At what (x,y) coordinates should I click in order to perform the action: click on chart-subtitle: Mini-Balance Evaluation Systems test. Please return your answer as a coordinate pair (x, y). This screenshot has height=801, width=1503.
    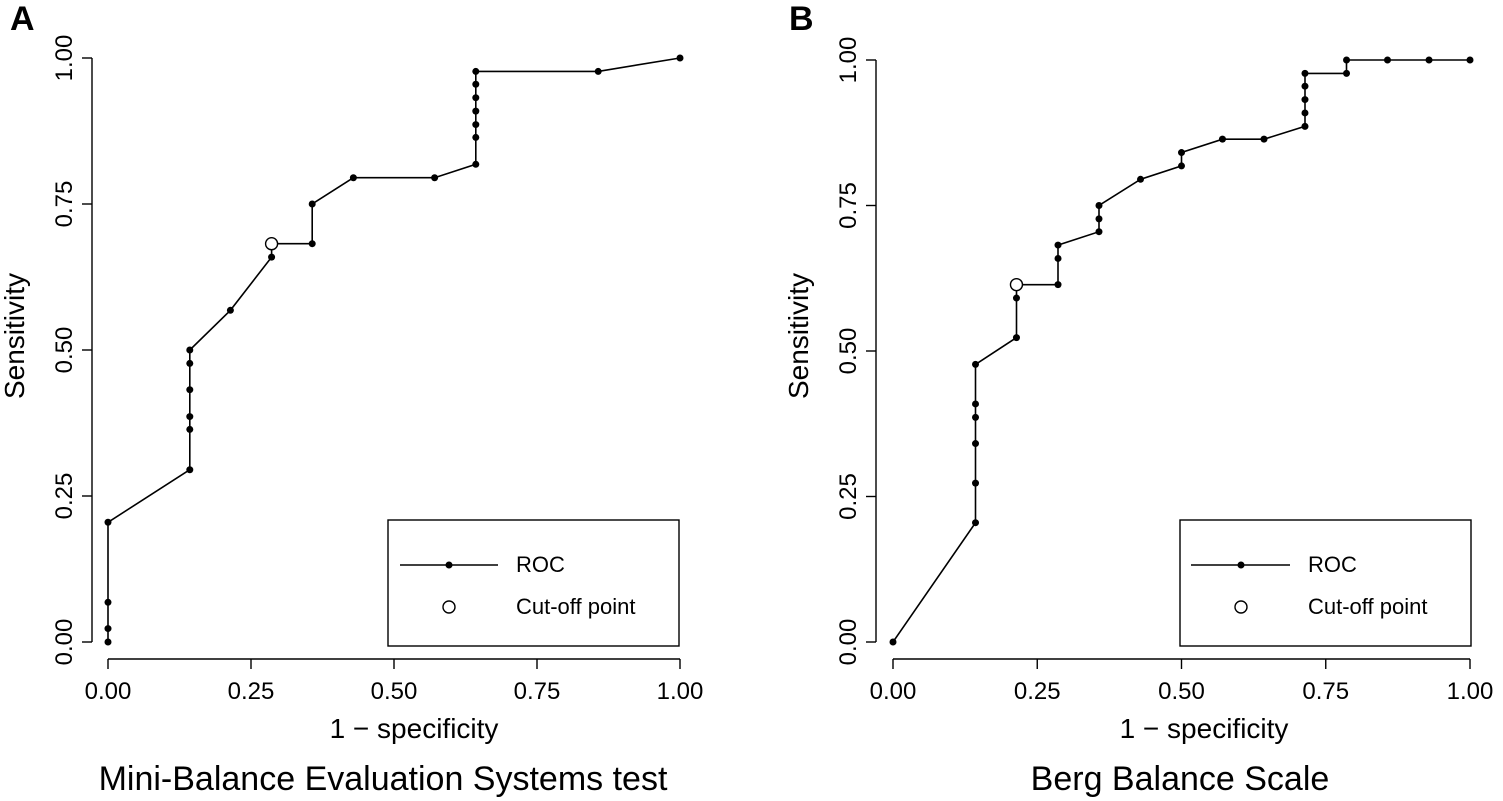
    Looking at the image, I should click on (383, 779).